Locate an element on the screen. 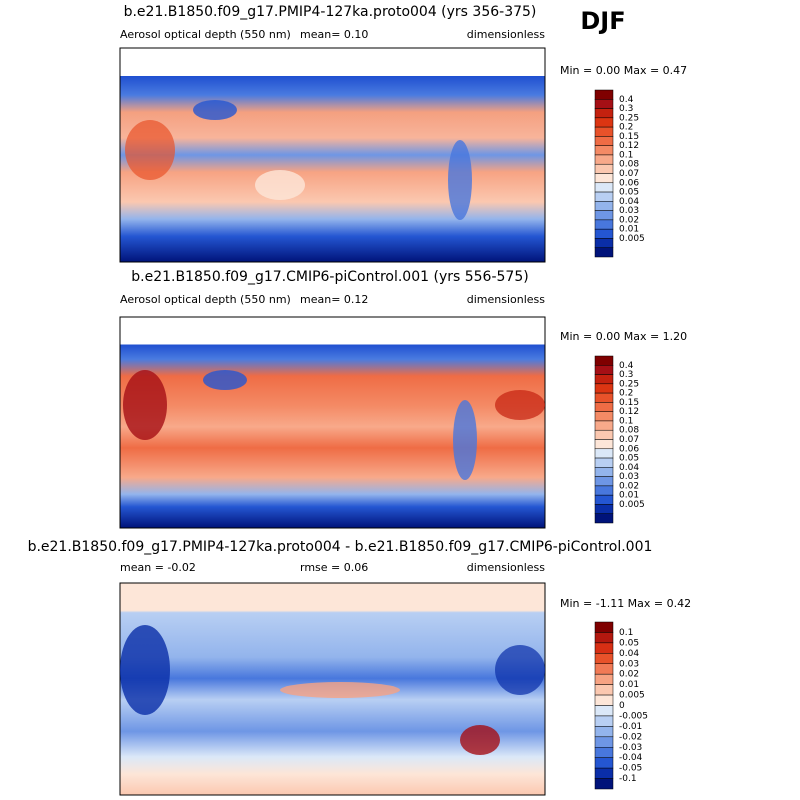 The width and height of the screenshot is (800, 800). colorbar-label: 0 is located at coordinates (622, 706).